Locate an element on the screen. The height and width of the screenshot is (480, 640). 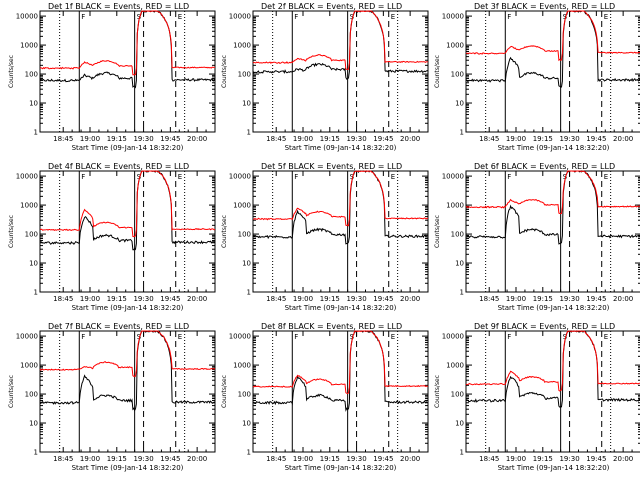
panel-title: Det 4f BLACK = Events, RED = LLD is located at coordinates (118, 166).